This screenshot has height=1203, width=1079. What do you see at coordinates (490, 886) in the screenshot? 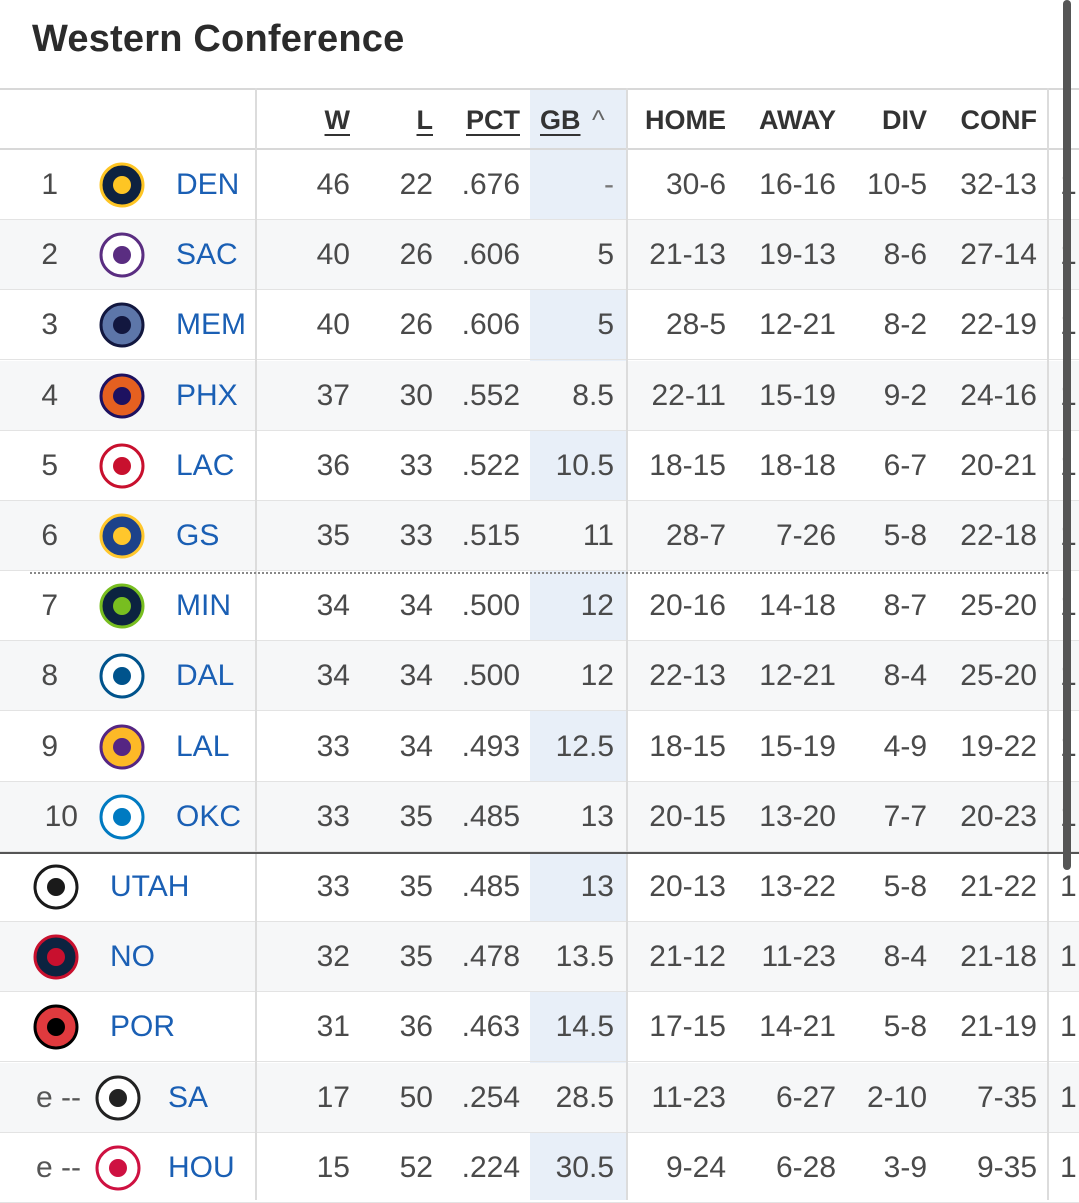
I see `pct-cell: .485` at bounding box center [490, 886].